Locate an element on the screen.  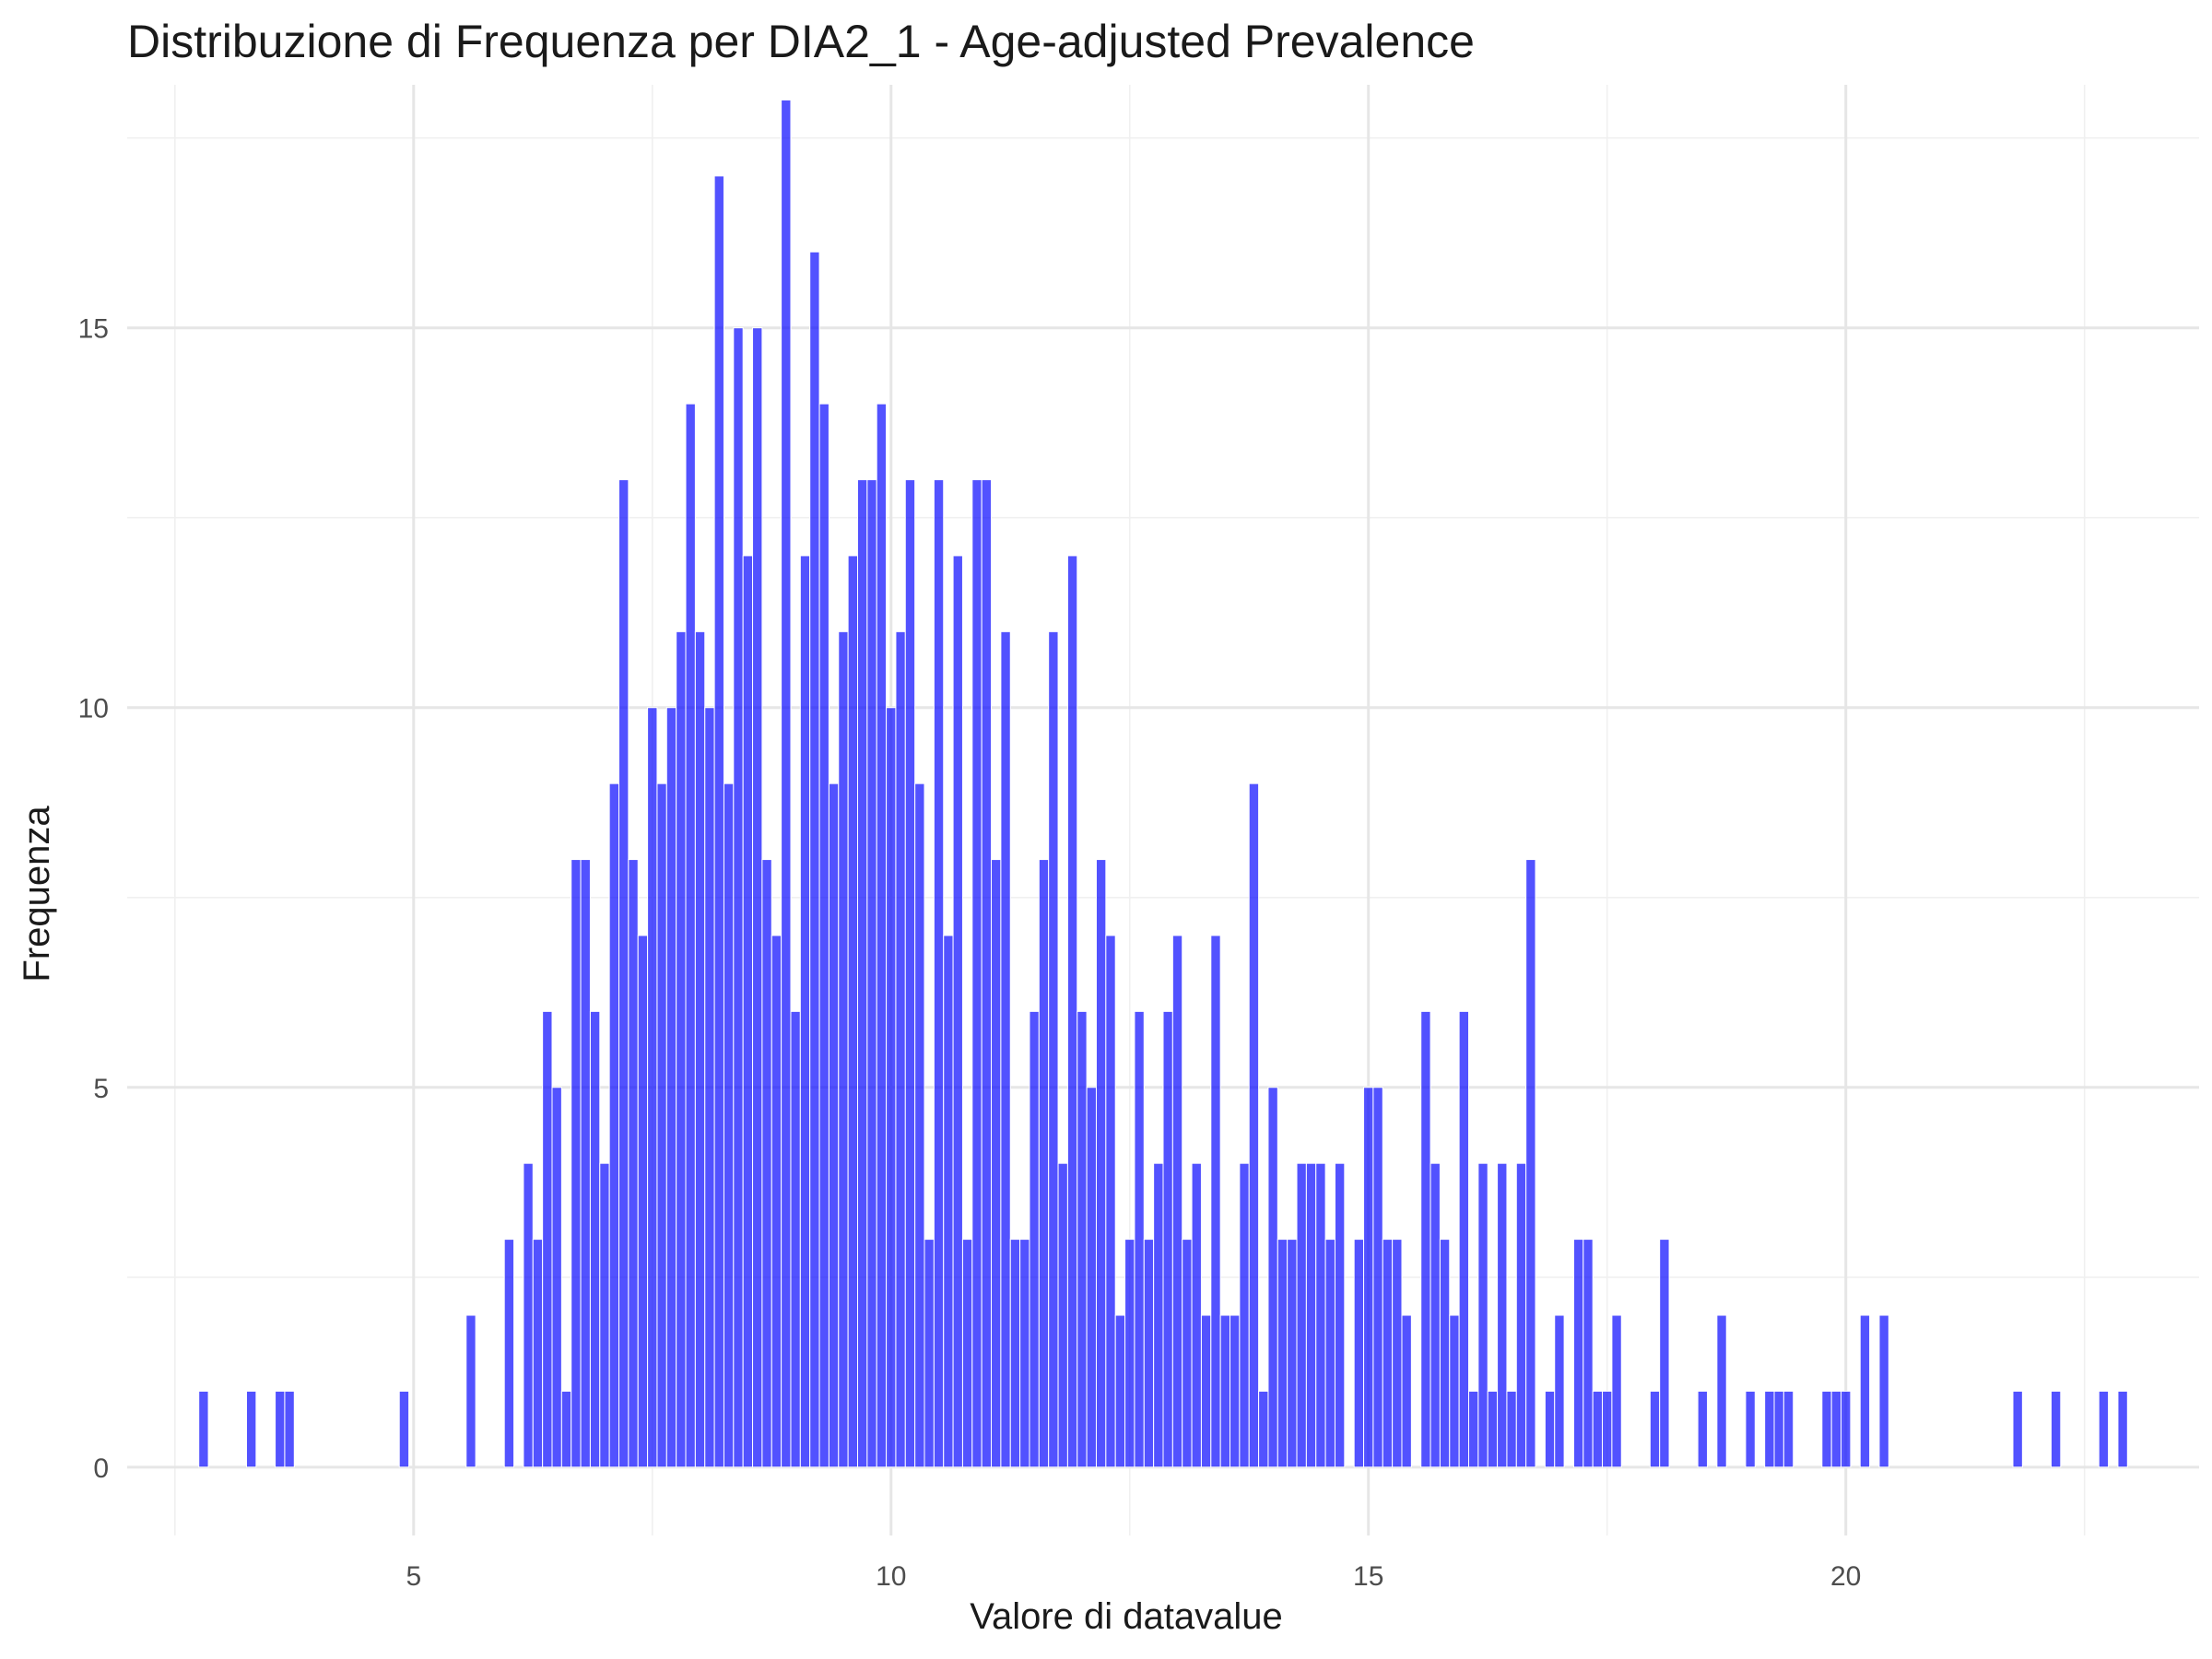
x-axis-title: Valore di datavalue is located at coordinates (1126, 1616).